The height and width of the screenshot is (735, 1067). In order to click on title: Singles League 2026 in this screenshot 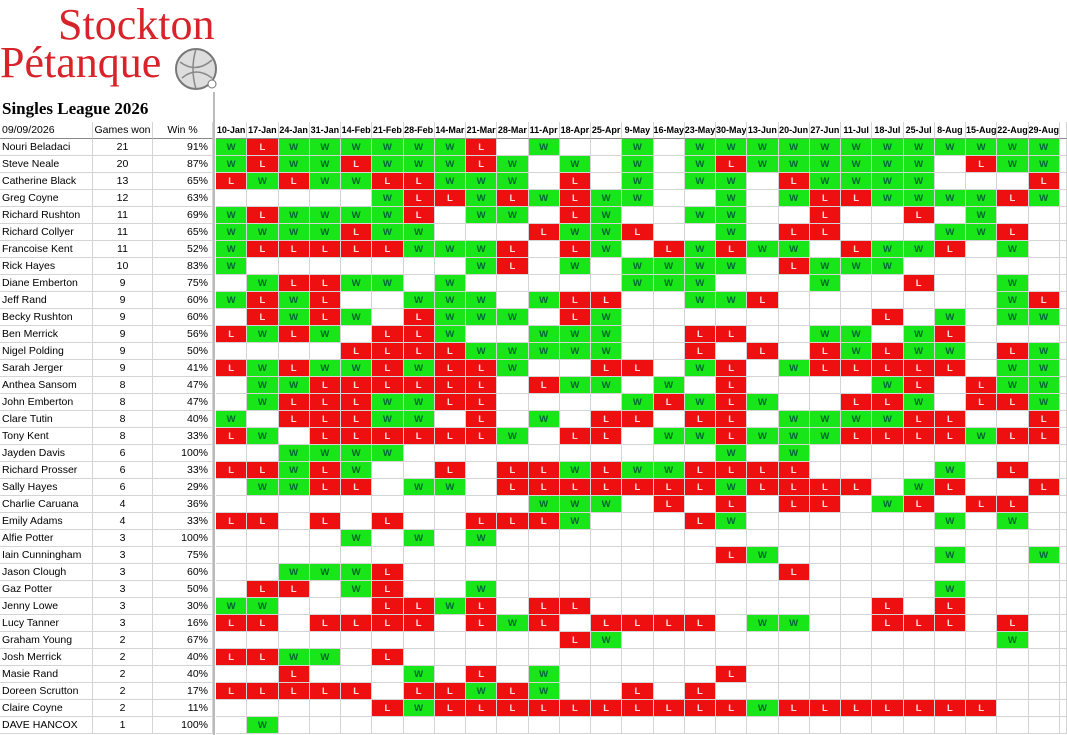, I will do `click(75, 108)`.